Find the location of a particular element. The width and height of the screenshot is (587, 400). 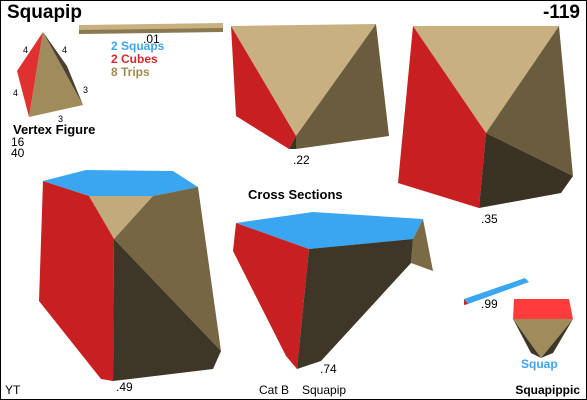

vertex-figure-line2: 40 is located at coordinates (18, 153).